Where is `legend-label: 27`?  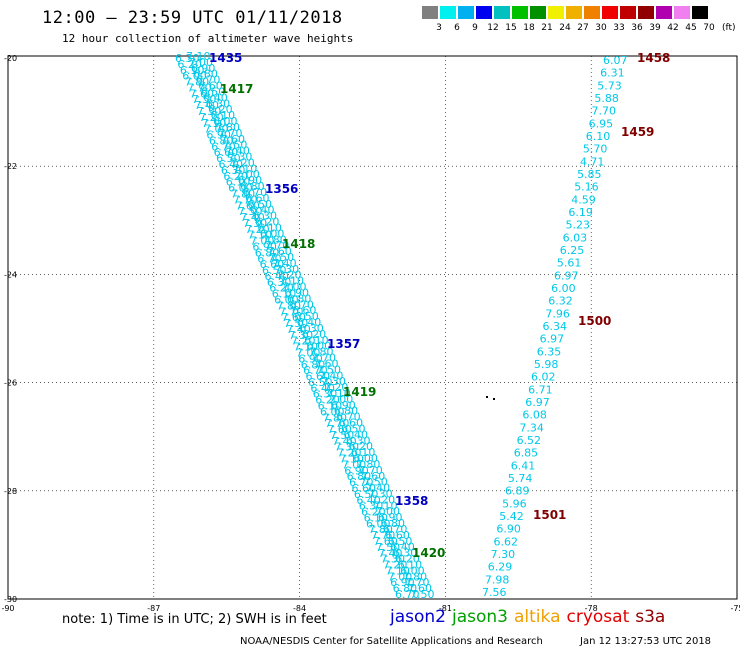
legend-label: 27 is located at coordinates (583, 28).